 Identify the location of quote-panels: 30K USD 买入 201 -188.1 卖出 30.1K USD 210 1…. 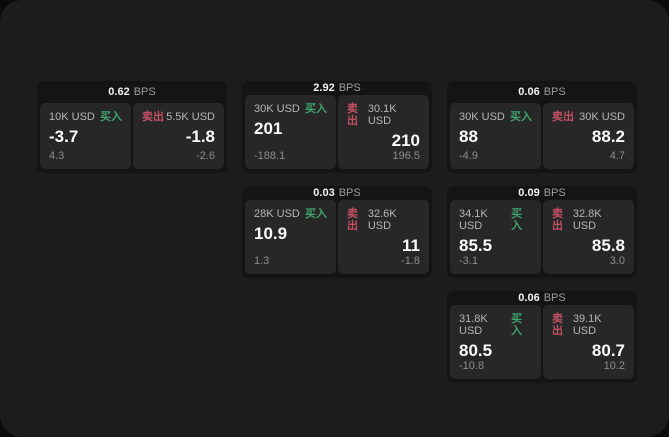
(337, 132).